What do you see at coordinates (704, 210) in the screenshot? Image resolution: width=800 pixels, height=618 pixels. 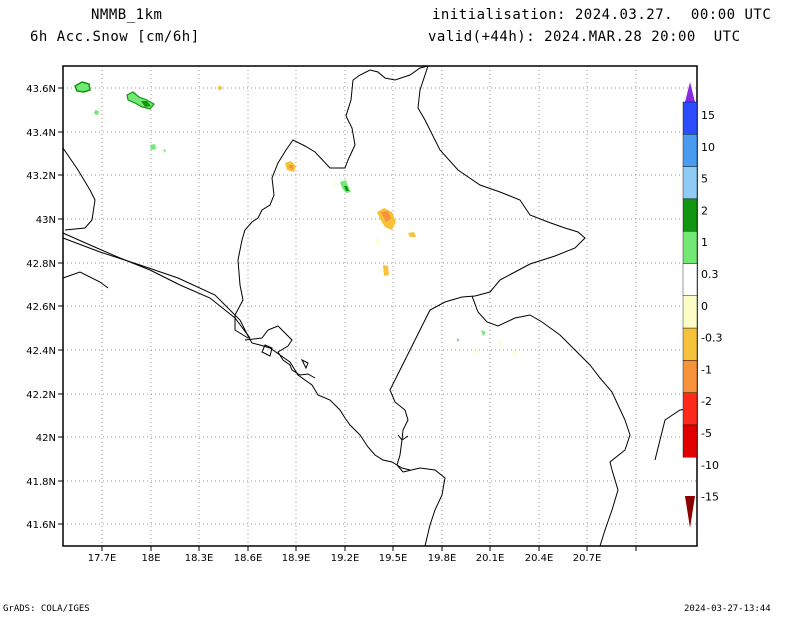 I see `colorbar-label: 2` at bounding box center [704, 210].